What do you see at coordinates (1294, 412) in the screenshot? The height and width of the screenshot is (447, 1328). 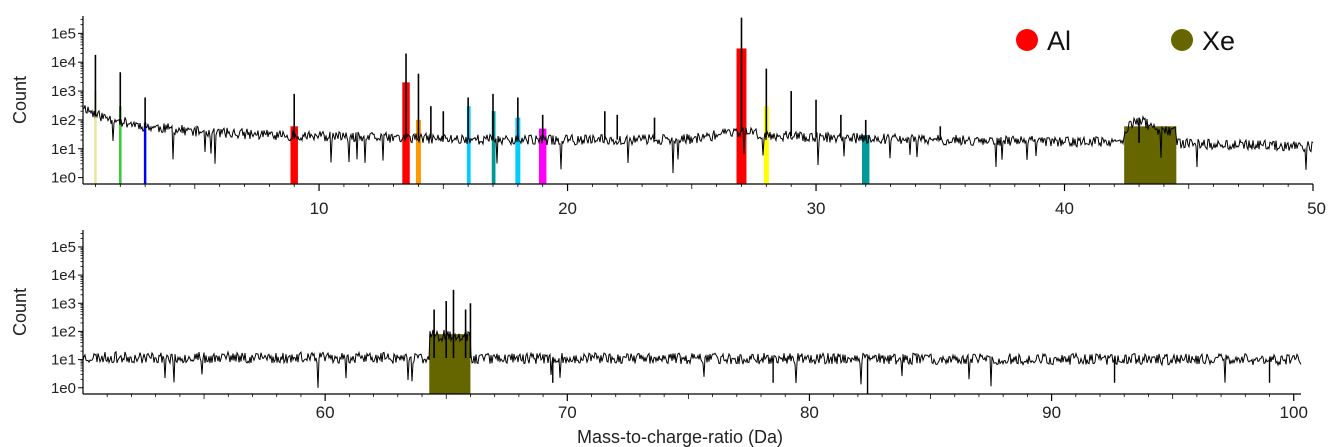 I see `x-tick-label-bottom-4: 100` at bounding box center [1294, 412].